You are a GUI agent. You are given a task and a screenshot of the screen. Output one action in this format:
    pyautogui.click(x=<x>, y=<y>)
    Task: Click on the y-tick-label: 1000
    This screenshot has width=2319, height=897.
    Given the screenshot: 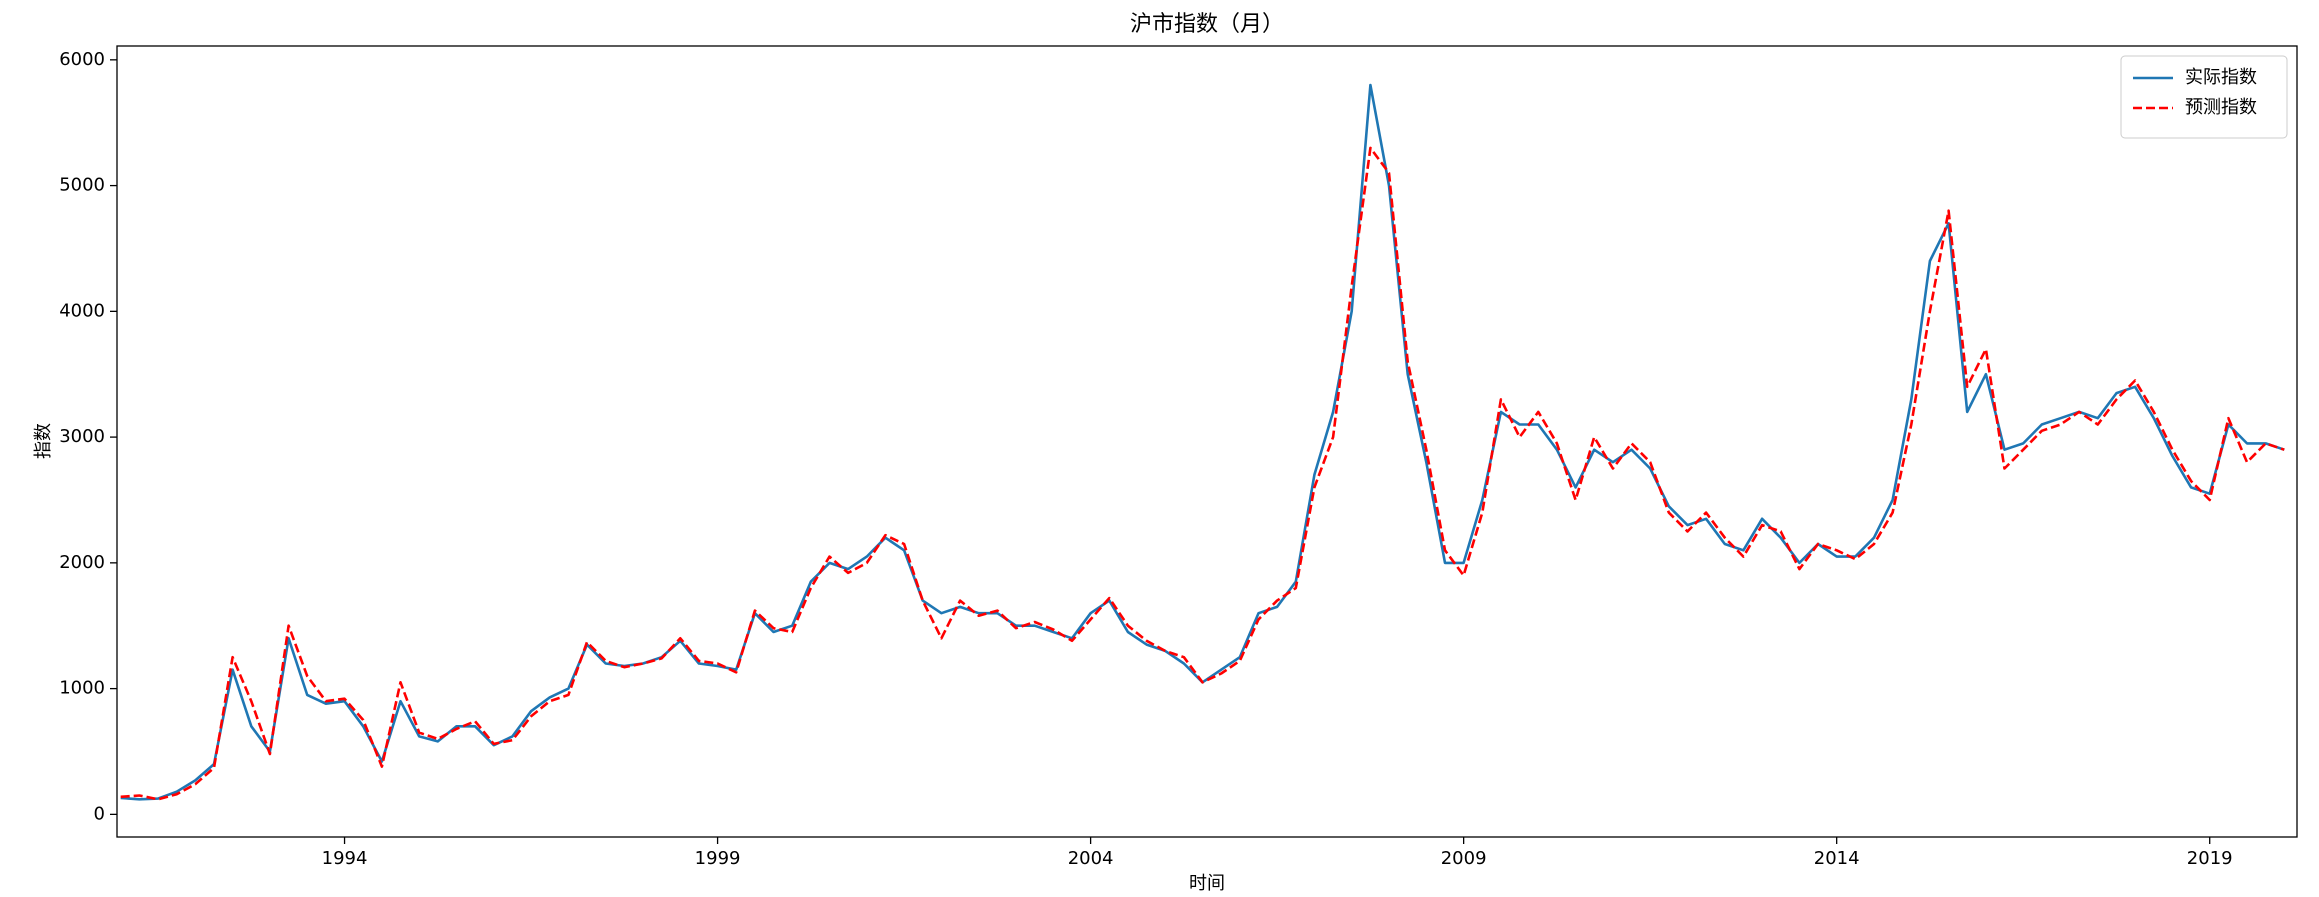 What is the action you would take?
    pyautogui.click(x=82, y=688)
    